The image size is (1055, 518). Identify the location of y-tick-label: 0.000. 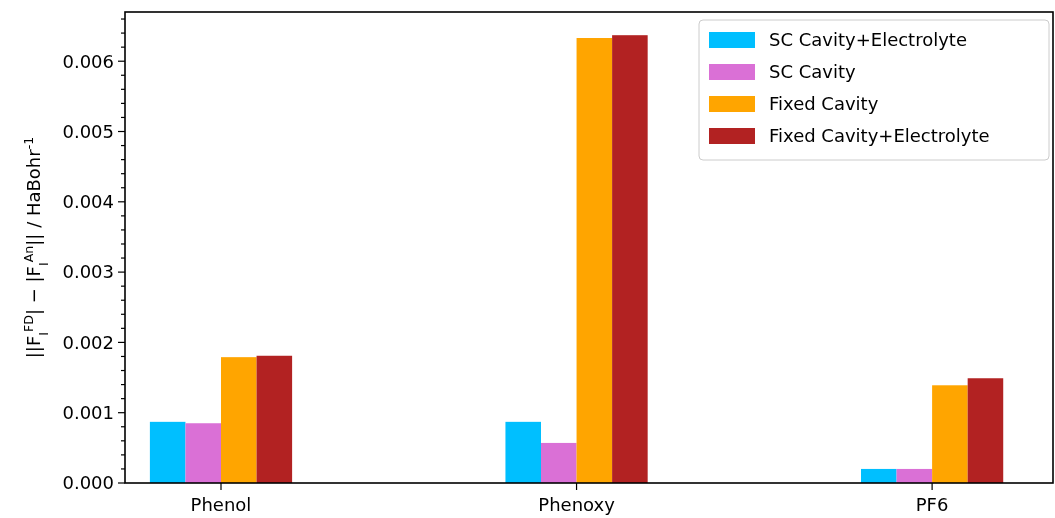
(88, 483).